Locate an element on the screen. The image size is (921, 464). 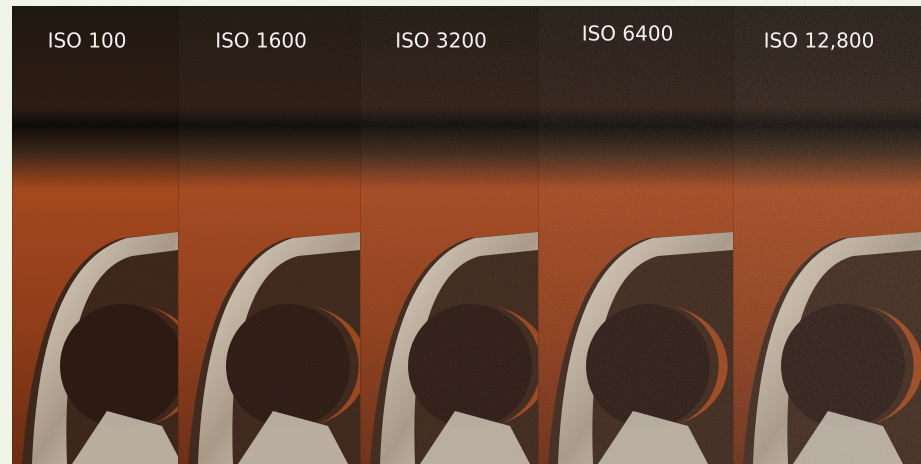
iso-label: ISO 6400 is located at coordinates (628, 34).